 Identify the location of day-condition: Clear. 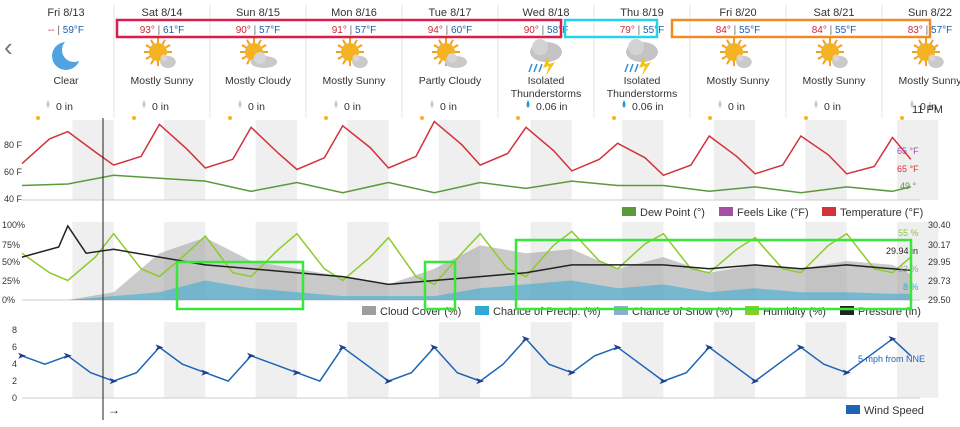
(66, 81).